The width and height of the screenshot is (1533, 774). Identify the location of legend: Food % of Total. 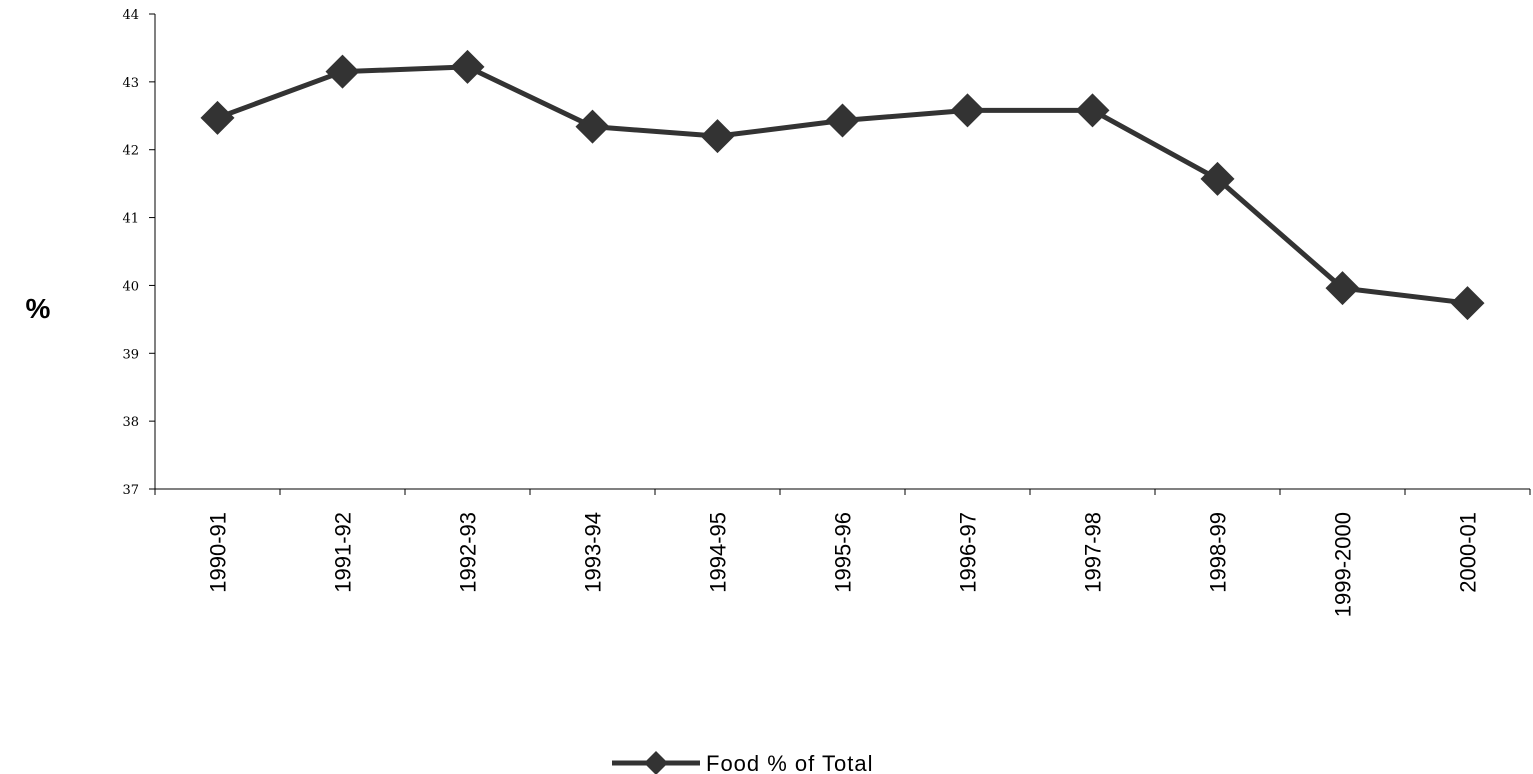
(742, 762).